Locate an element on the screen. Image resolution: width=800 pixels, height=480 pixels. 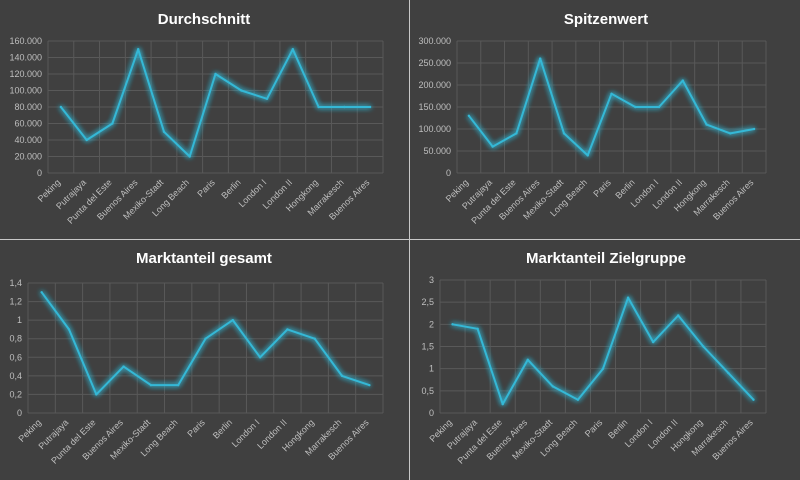
y-tick-label: 0,5 is located at coordinates (427, 391).